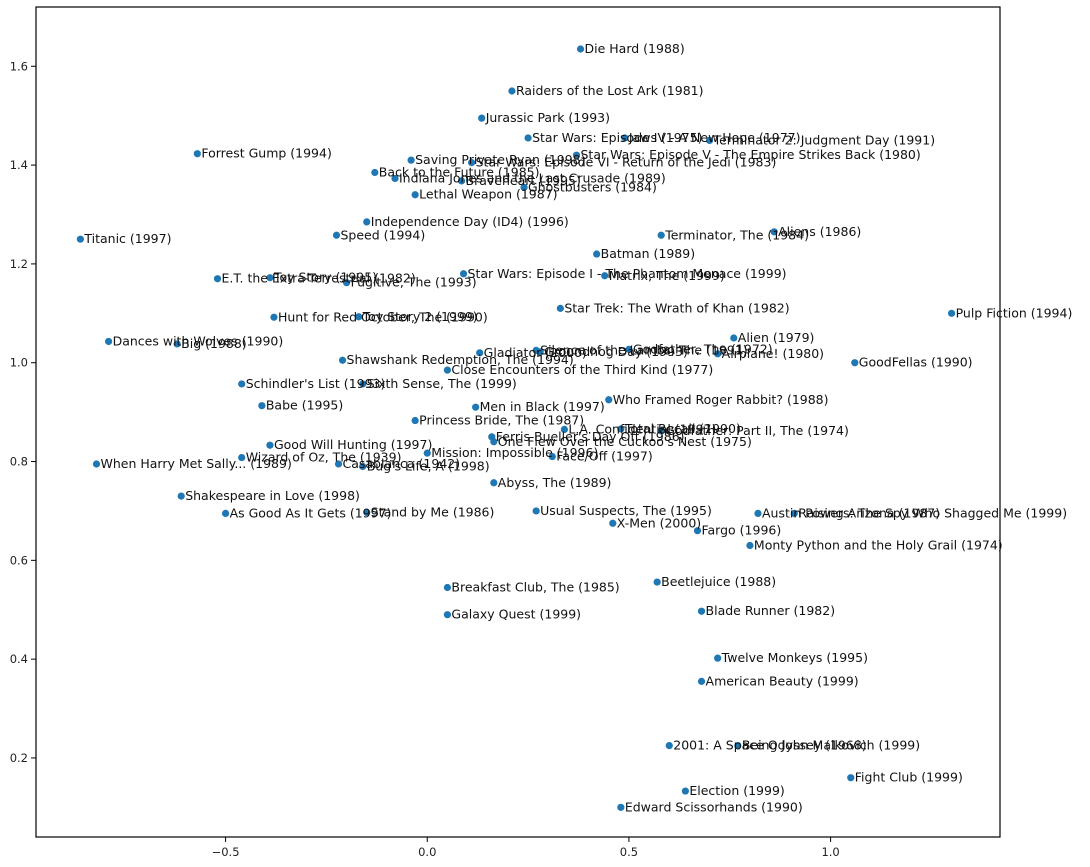  Describe the element at coordinates (590, 436) in the screenshot. I see `point-label: Ferris Bueller's Day Off (1986)` at that location.